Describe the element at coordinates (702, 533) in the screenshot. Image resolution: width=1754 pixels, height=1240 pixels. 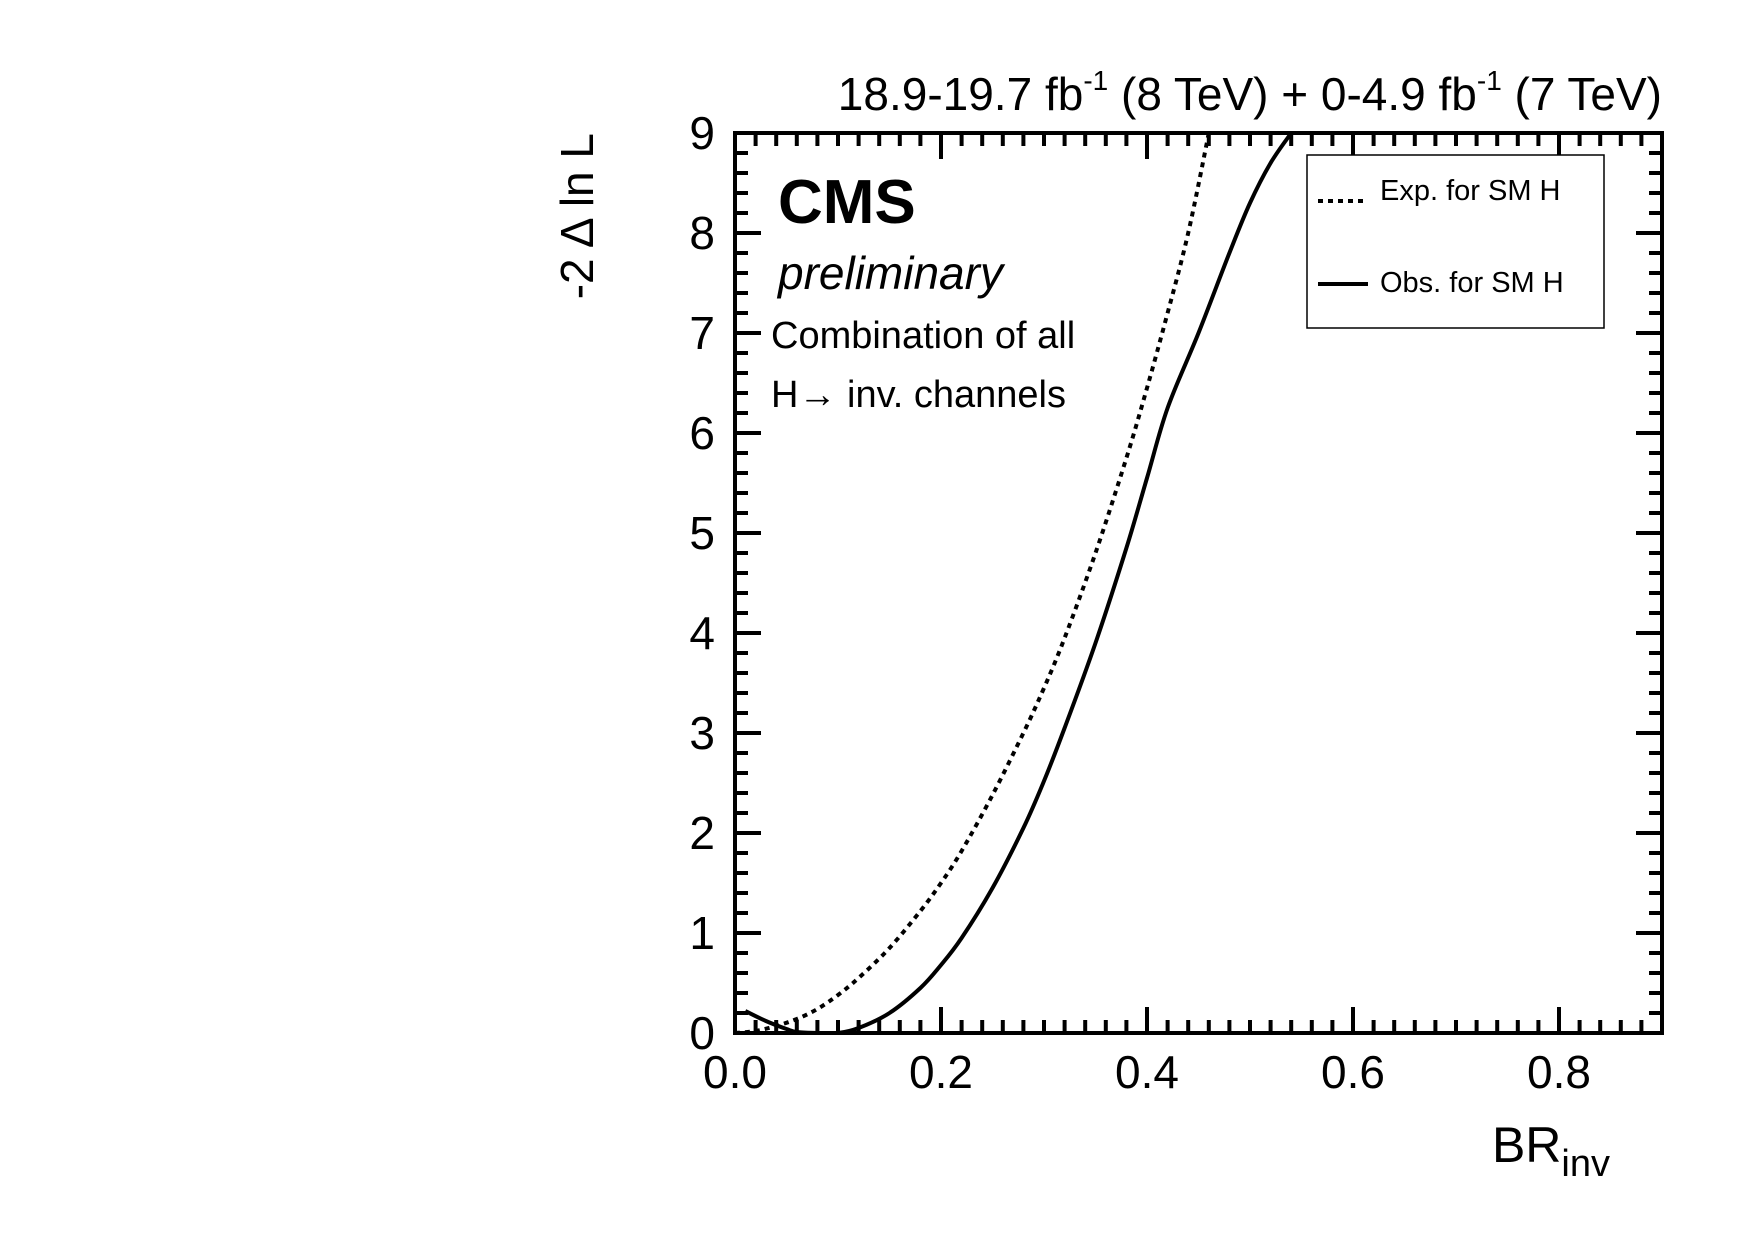
I see `y-tick-label: 5` at that location.